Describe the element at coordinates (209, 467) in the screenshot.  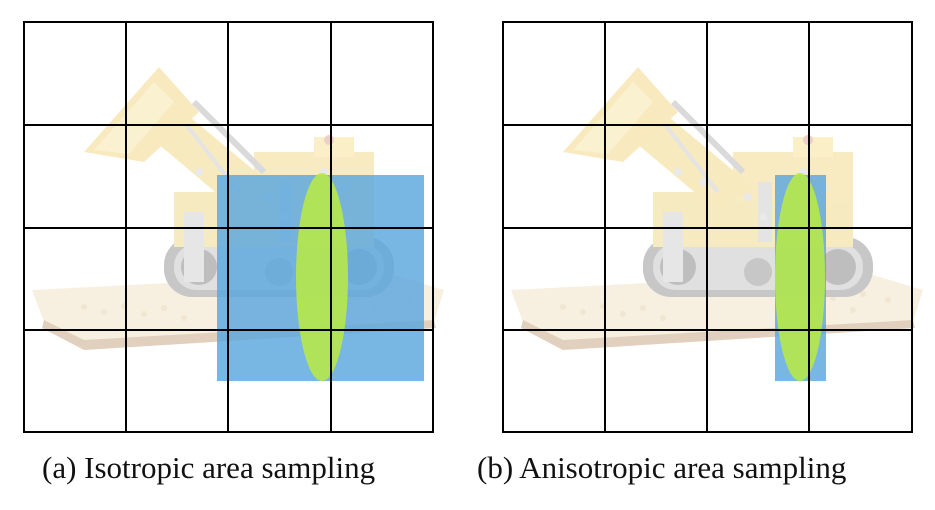
I see `caption-isotropic: (a) Isotropic area sampling` at that location.